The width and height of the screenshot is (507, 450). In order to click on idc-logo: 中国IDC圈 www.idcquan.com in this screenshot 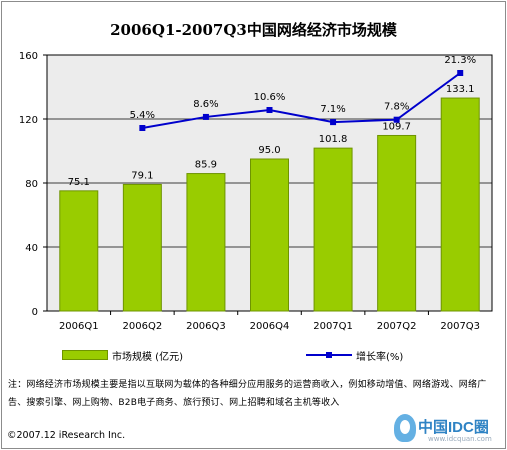, I will do `click(447, 429)`.